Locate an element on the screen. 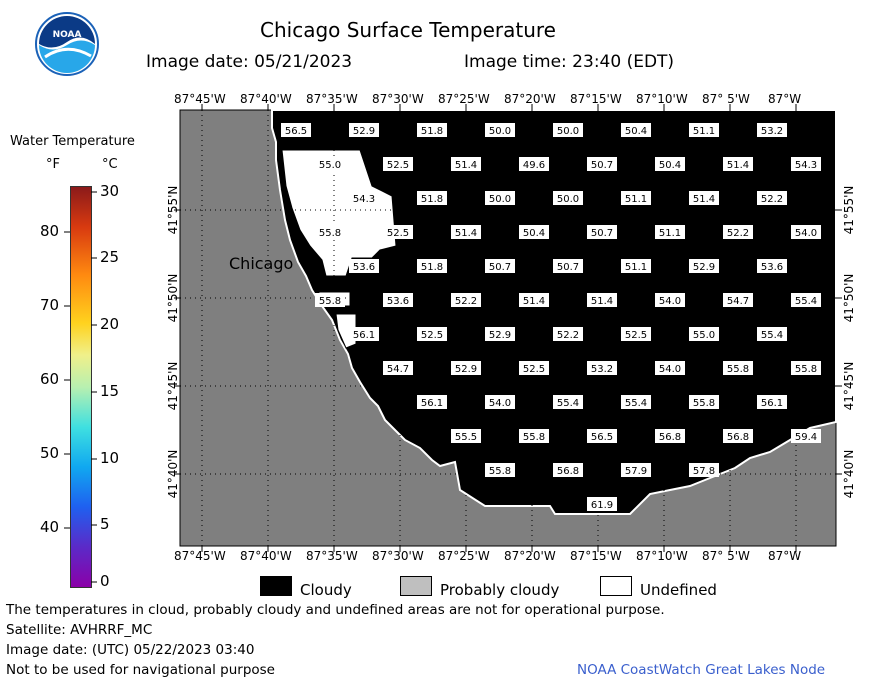  latitude-label-right: 41°50'N is located at coordinates (849, 298).